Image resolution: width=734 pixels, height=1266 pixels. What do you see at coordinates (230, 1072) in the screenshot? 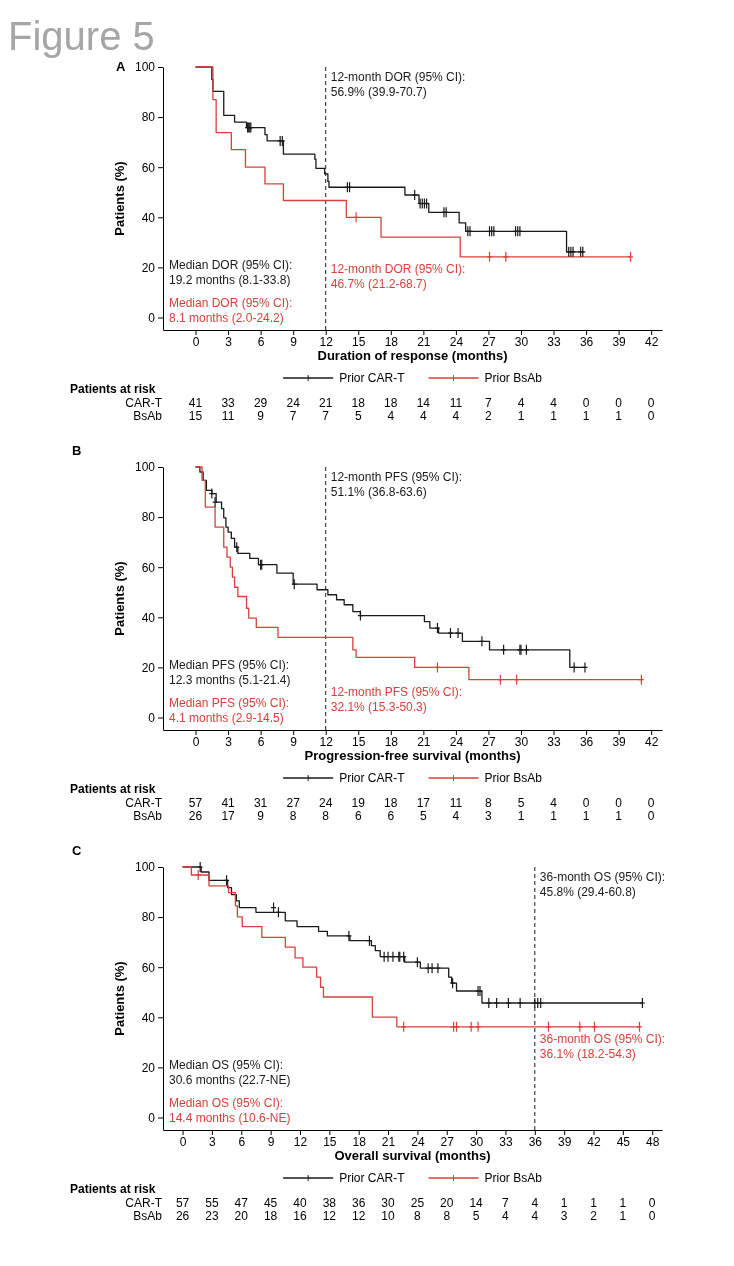
I see `annotation: Median OS (95% CI): 30.6 months (22.7-NE)` at bounding box center [230, 1072].